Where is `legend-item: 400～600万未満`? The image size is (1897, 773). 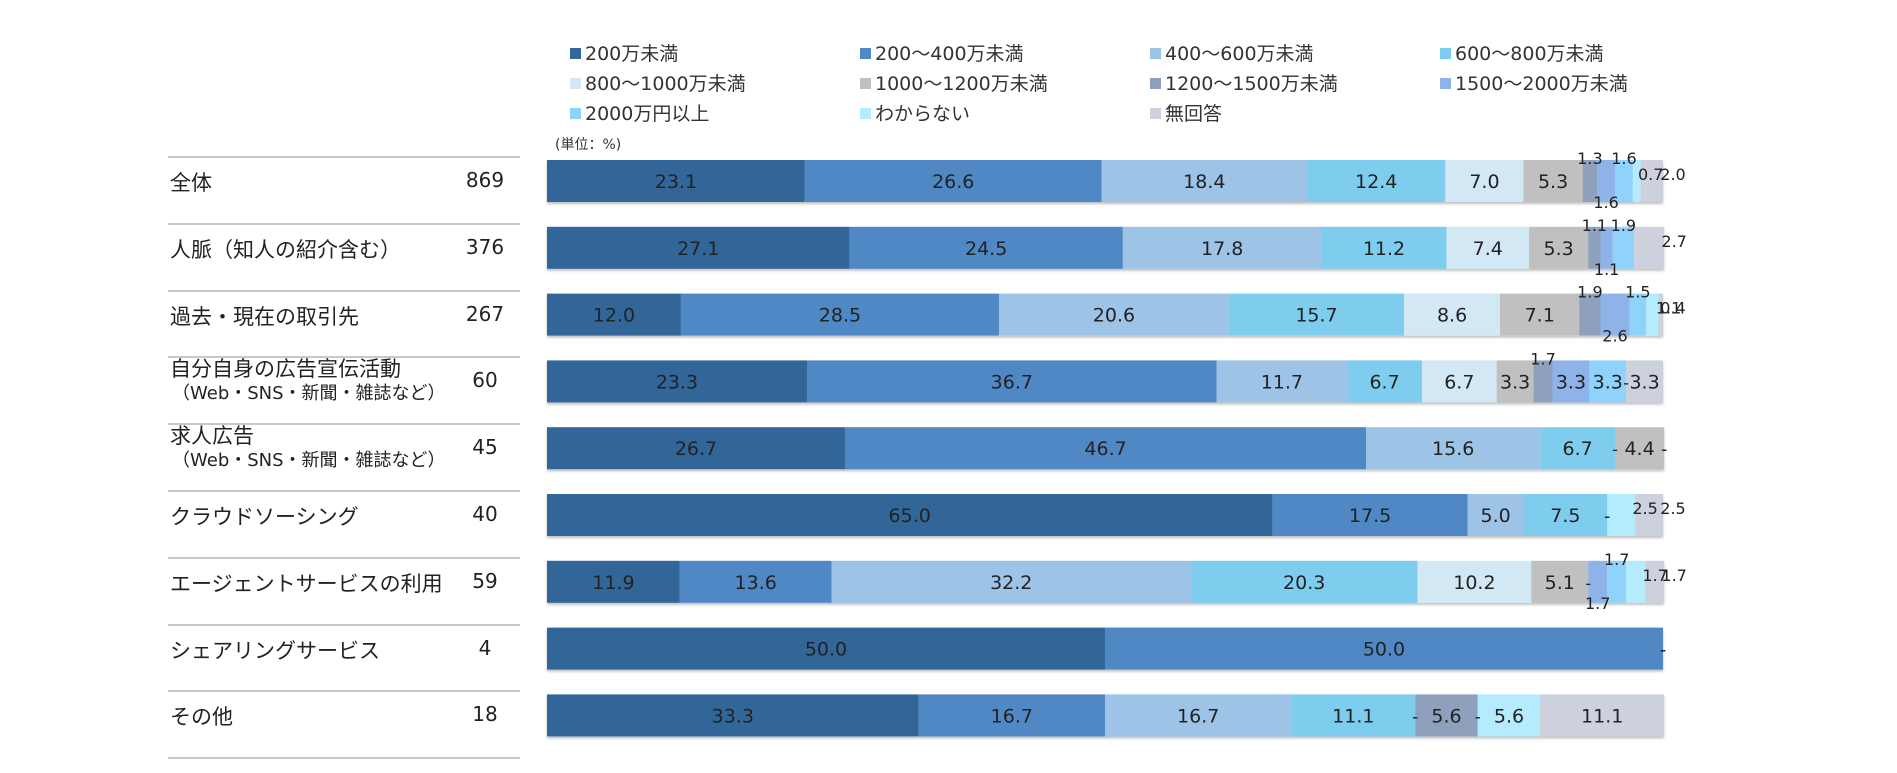 legend-item: 400～600万未満 is located at coordinates (1232, 54).